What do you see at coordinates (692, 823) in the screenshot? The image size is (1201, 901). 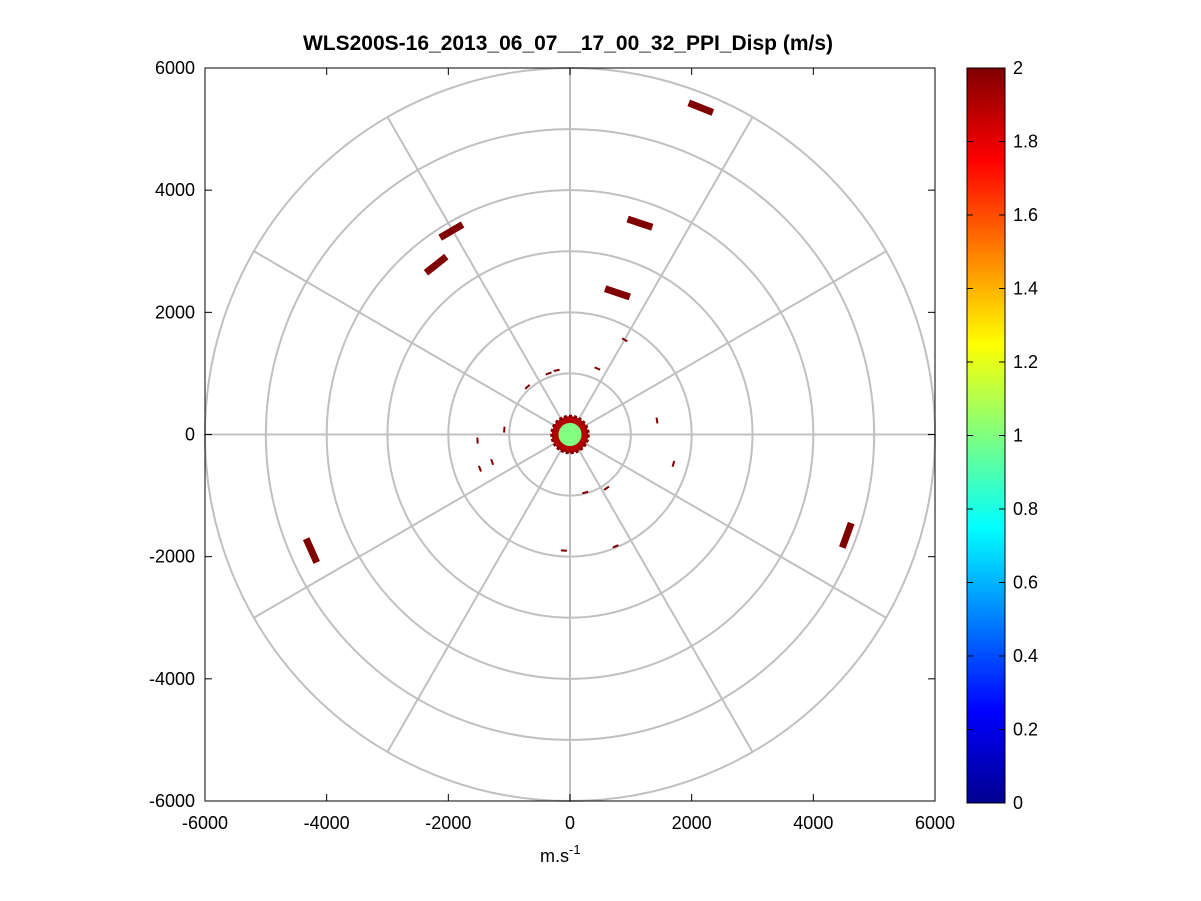 I see `x-tick-label: 2000` at bounding box center [692, 823].